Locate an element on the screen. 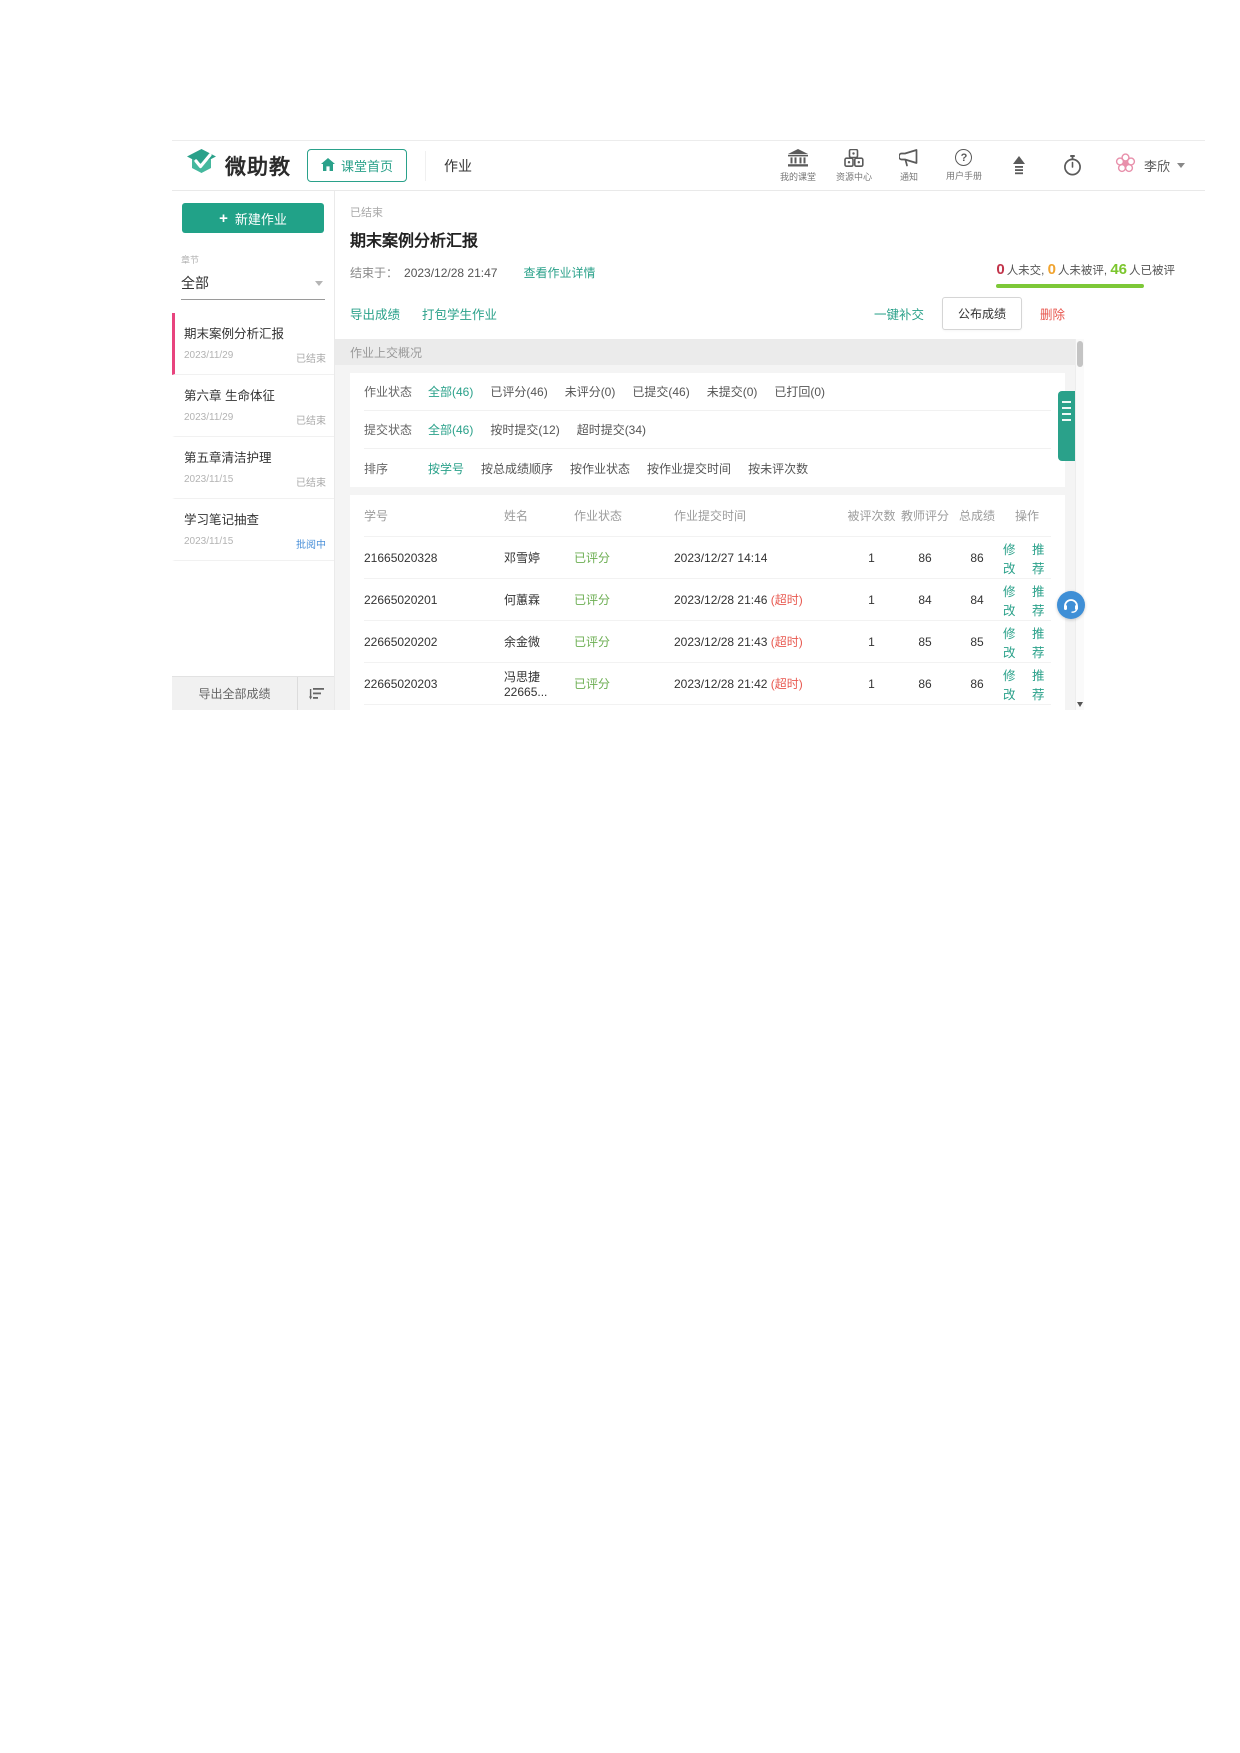  brand-logo-icon is located at coordinates (201, 165).